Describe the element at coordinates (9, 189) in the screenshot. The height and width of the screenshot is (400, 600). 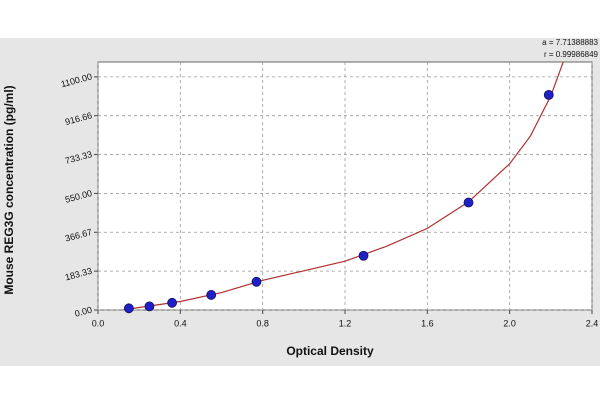
I see `y-axis-label: Mouse REG3G concentration (pg/ml)` at that location.